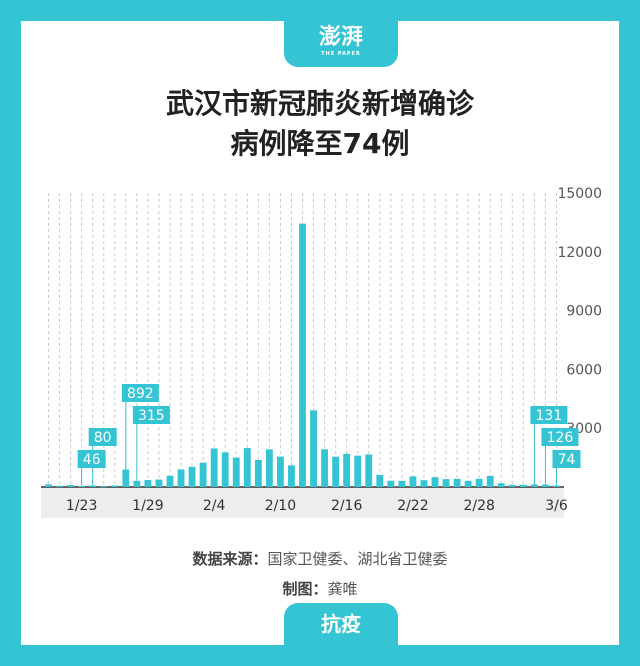 This screenshot has width=640, height=666. Describe the element at coordinates (584, 370) in the screenshot. I see `y-tick-label: 6000` at that location.